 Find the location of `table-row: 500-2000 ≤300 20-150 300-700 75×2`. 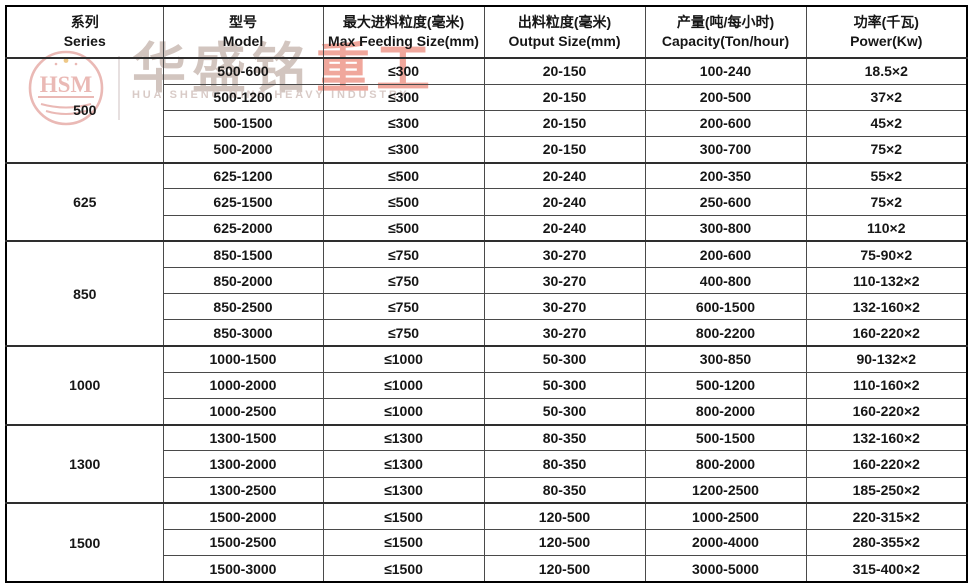

table-row: 500-2000 ≤300 20-150 300-700 75×2 is located at coordinates (487, 150).